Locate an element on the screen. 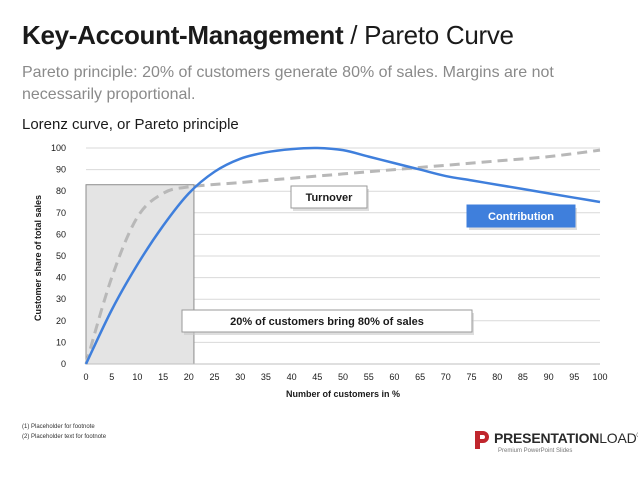 The width and height of the screenshot is (638, 479). page-title: Key-Account-Management / Pareto Curve is located at coordinates (268, 35).